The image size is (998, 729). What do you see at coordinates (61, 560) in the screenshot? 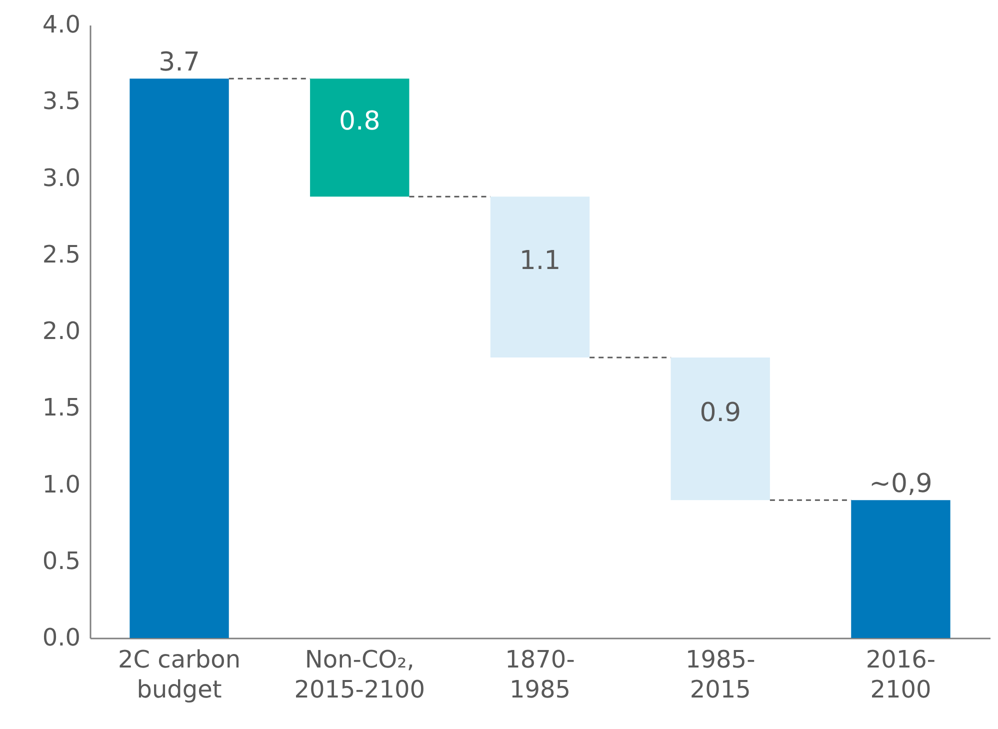
I see `y-tick-label: 0.5` at bounding box center [61, 560].